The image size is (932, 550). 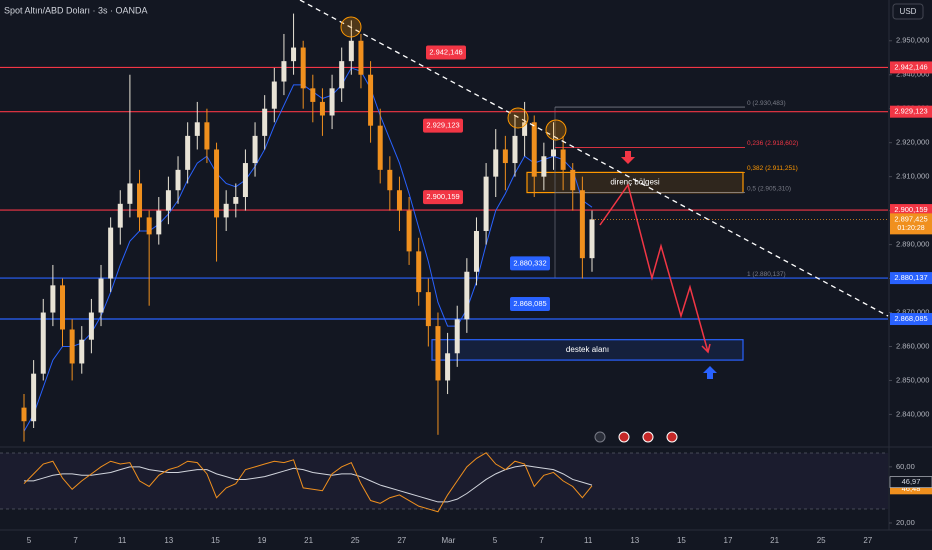 What do you see at coordinates (262, 540) in the screenshot?
I see `x-tick-label: 19` at bounding box center [262, 540].